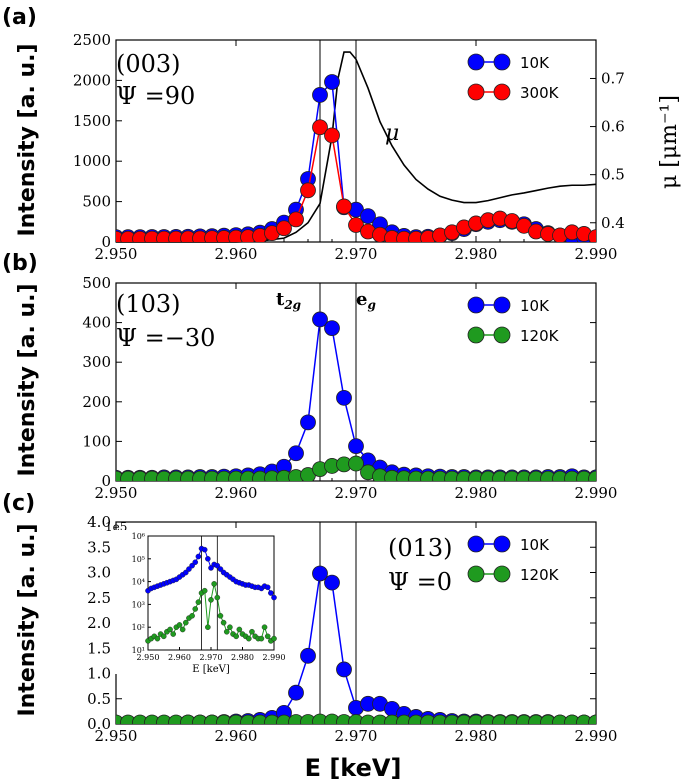 This screenshot has width=692, height=782. I want to click on series-300K, so click(356, 180).